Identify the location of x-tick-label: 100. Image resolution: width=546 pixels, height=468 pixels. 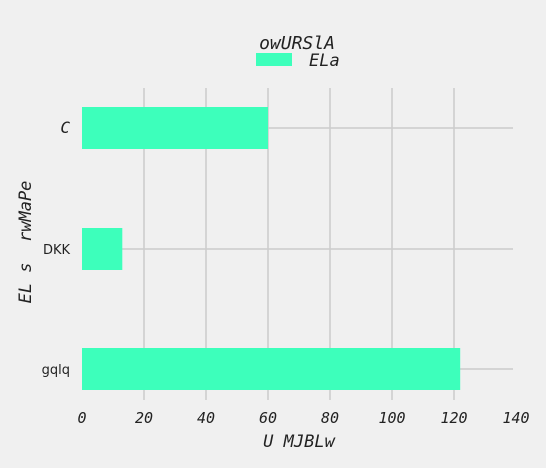
(391, 418).